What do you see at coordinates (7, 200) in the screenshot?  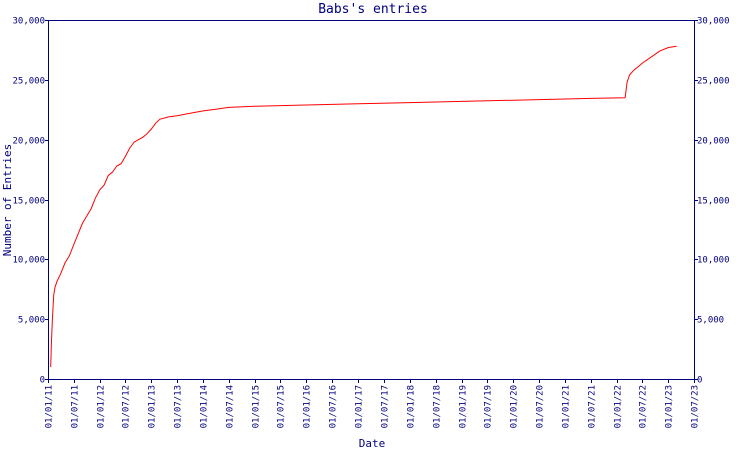 I see `y-axis-label: Number of Entries` at bounding box center [7, 200].